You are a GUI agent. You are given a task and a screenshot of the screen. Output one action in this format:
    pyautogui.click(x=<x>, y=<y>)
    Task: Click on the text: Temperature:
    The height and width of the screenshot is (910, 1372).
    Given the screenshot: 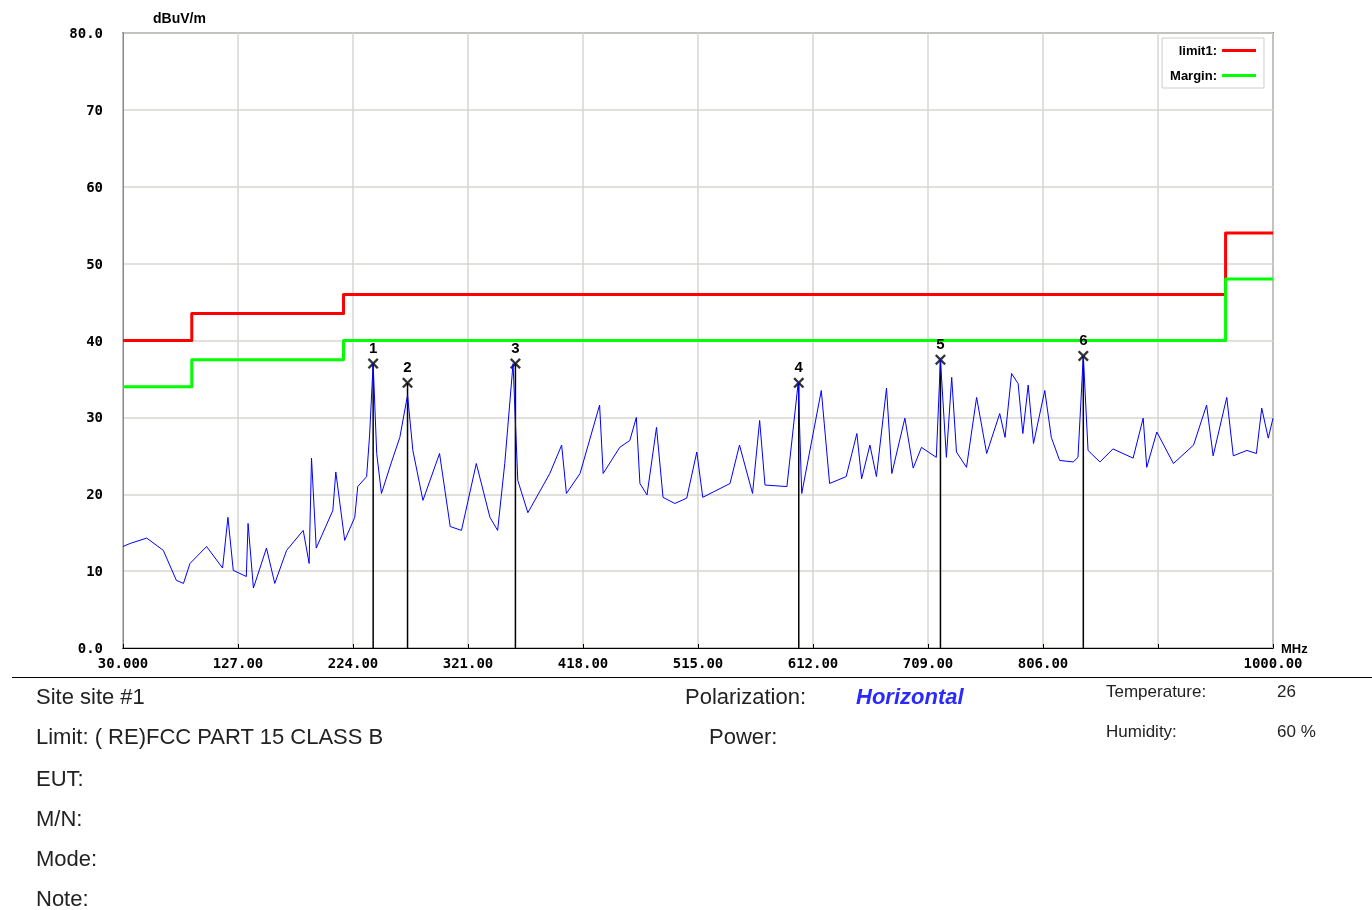 What is the action you would take?
    pyautogui.click(x=1156, y=692)
    